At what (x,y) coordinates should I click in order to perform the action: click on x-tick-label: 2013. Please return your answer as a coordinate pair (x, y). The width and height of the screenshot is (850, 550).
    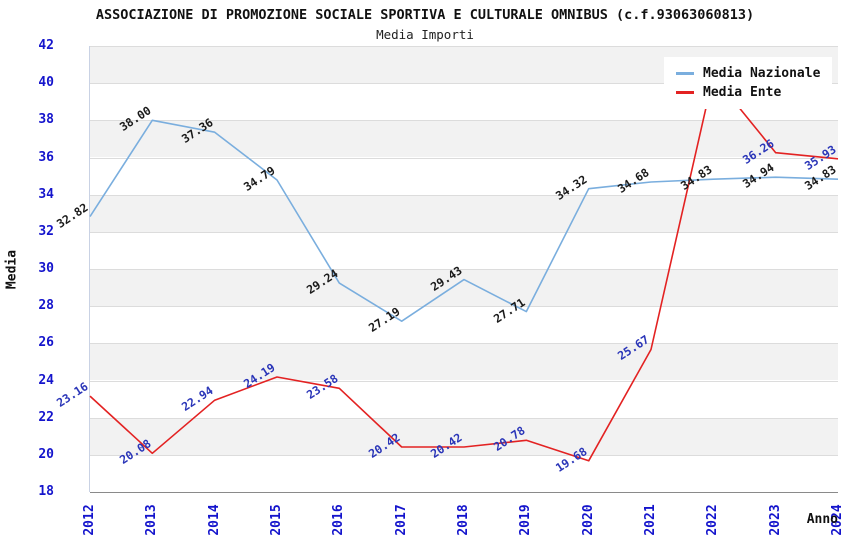
    Looking at the image, I should click on (152, 520).